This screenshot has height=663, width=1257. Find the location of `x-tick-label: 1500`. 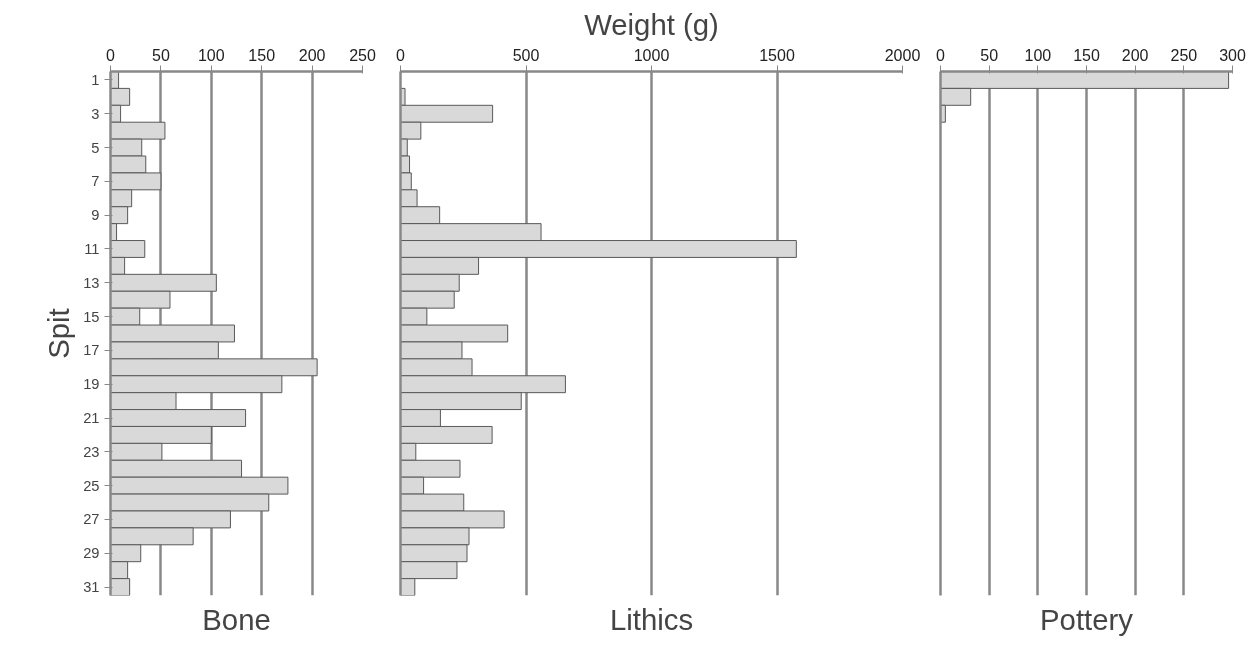

x-tick-label: 1500 is located at coordinates (777, 55).